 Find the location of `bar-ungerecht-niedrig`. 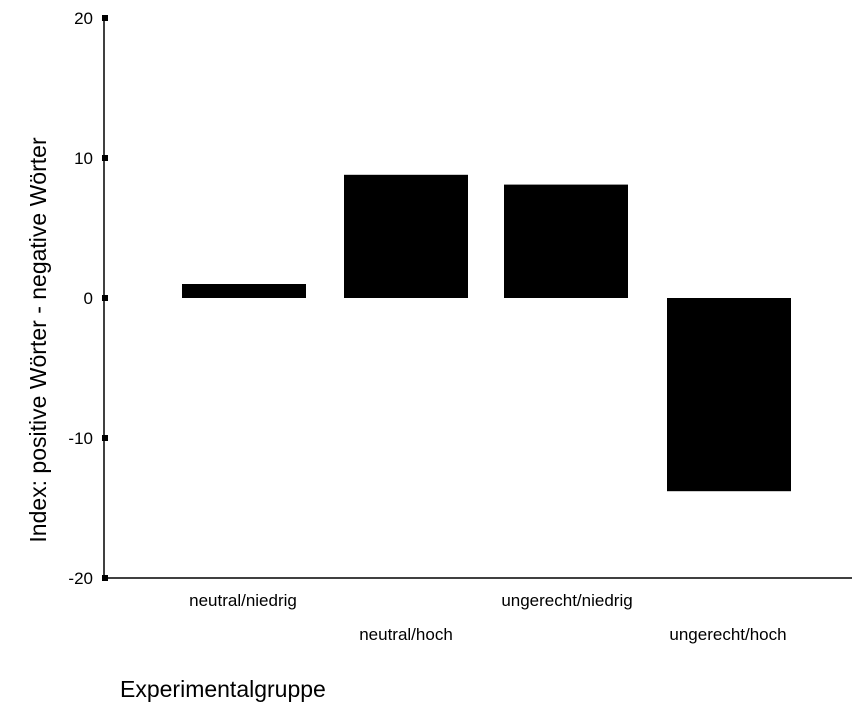

bar-ungerecht-niedrig is located at coordinates (566, 241).